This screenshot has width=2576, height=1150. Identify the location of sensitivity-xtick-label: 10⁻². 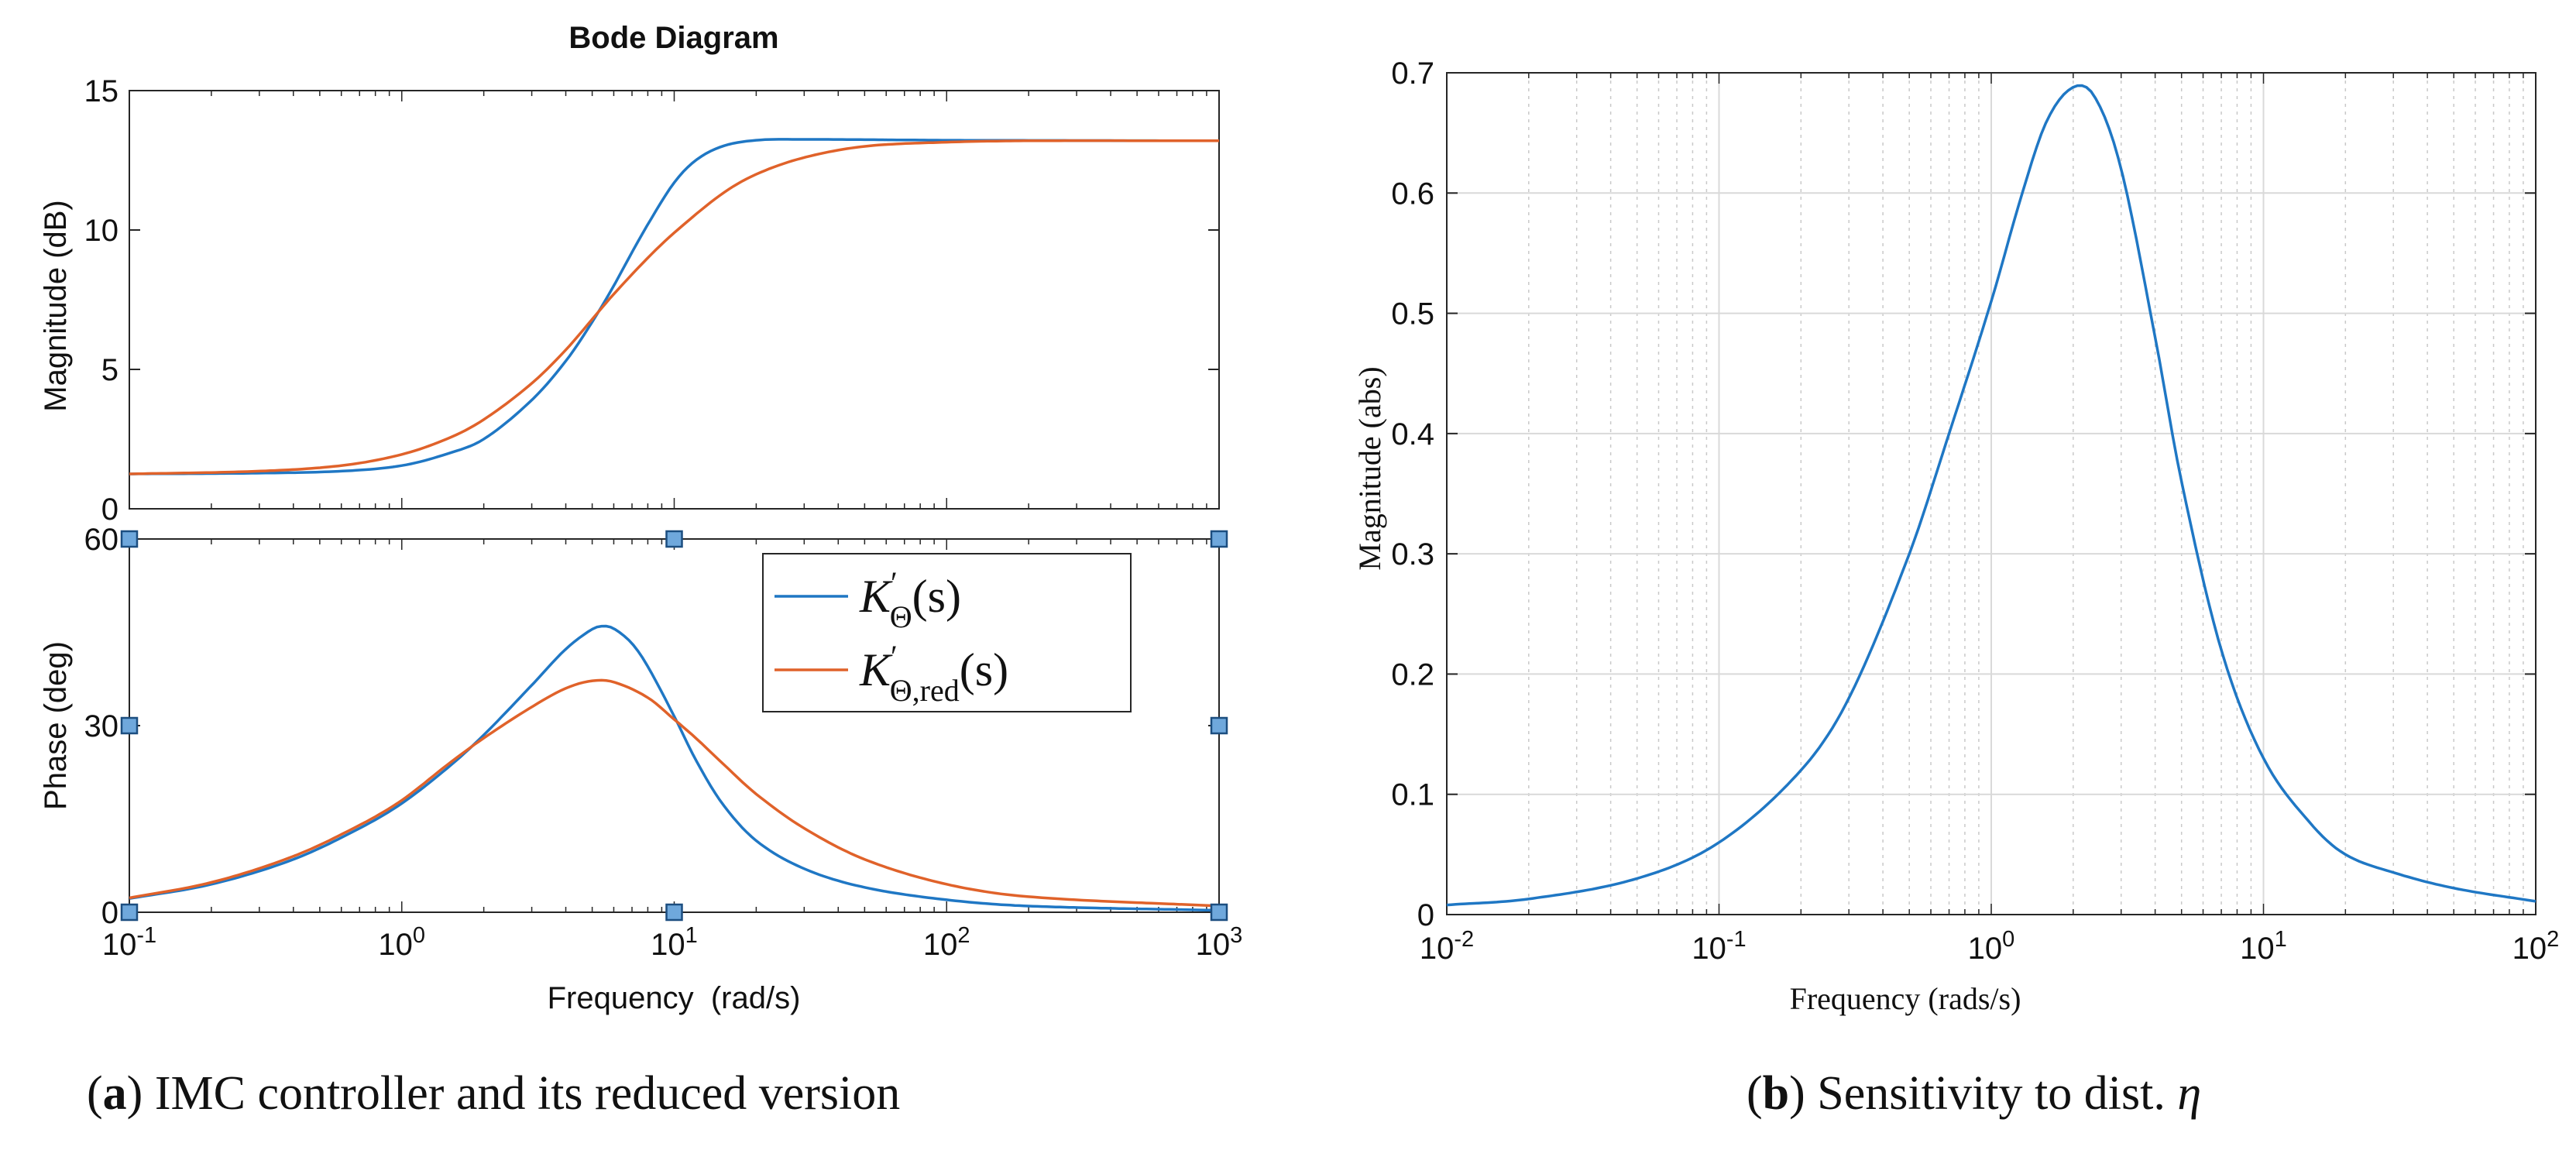
(1447, 947).